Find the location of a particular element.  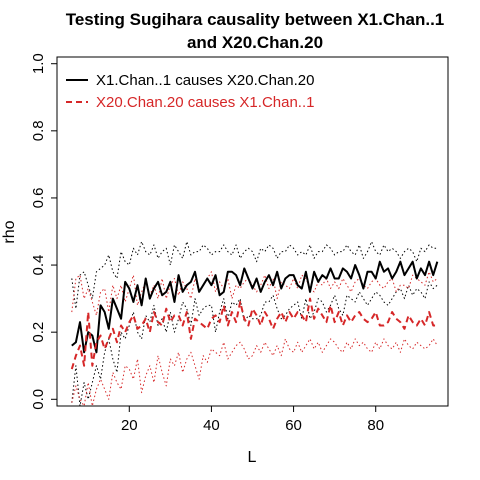

x-axis-label: L is located at coordinates (252, 457).